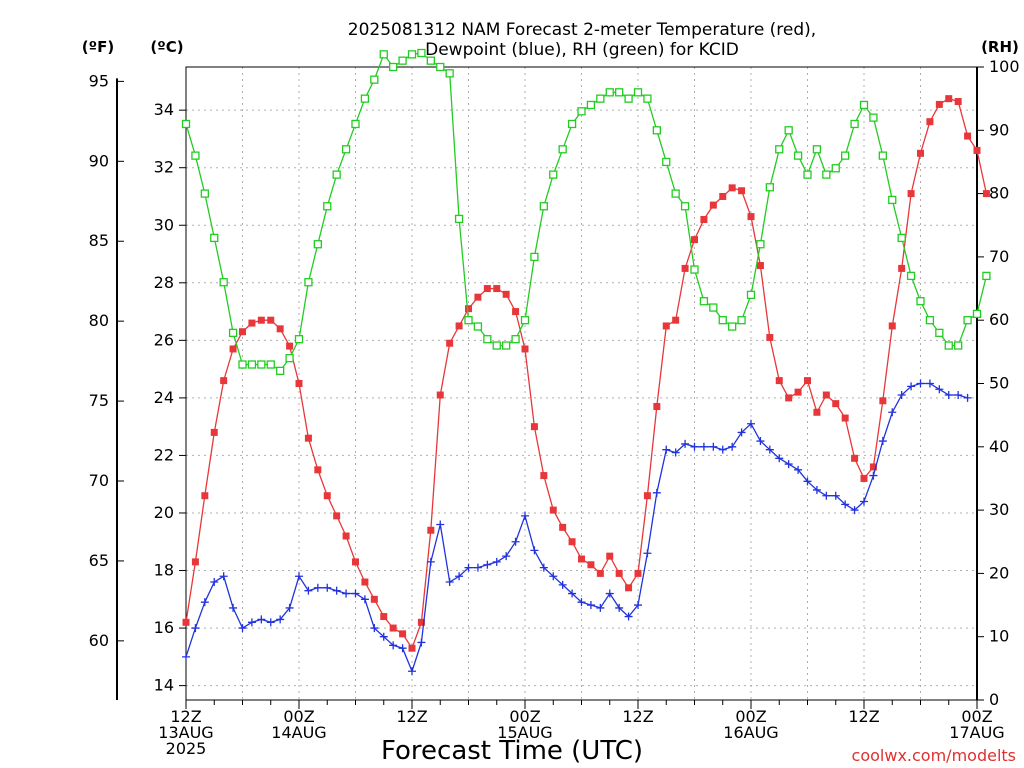 The width and height of the screenshot is (1024, 768). What do you see at coordinates (99, 400) in the screenshot?
I see `fahrenheit-tick-label: 75` at bounding box center [99, 400].